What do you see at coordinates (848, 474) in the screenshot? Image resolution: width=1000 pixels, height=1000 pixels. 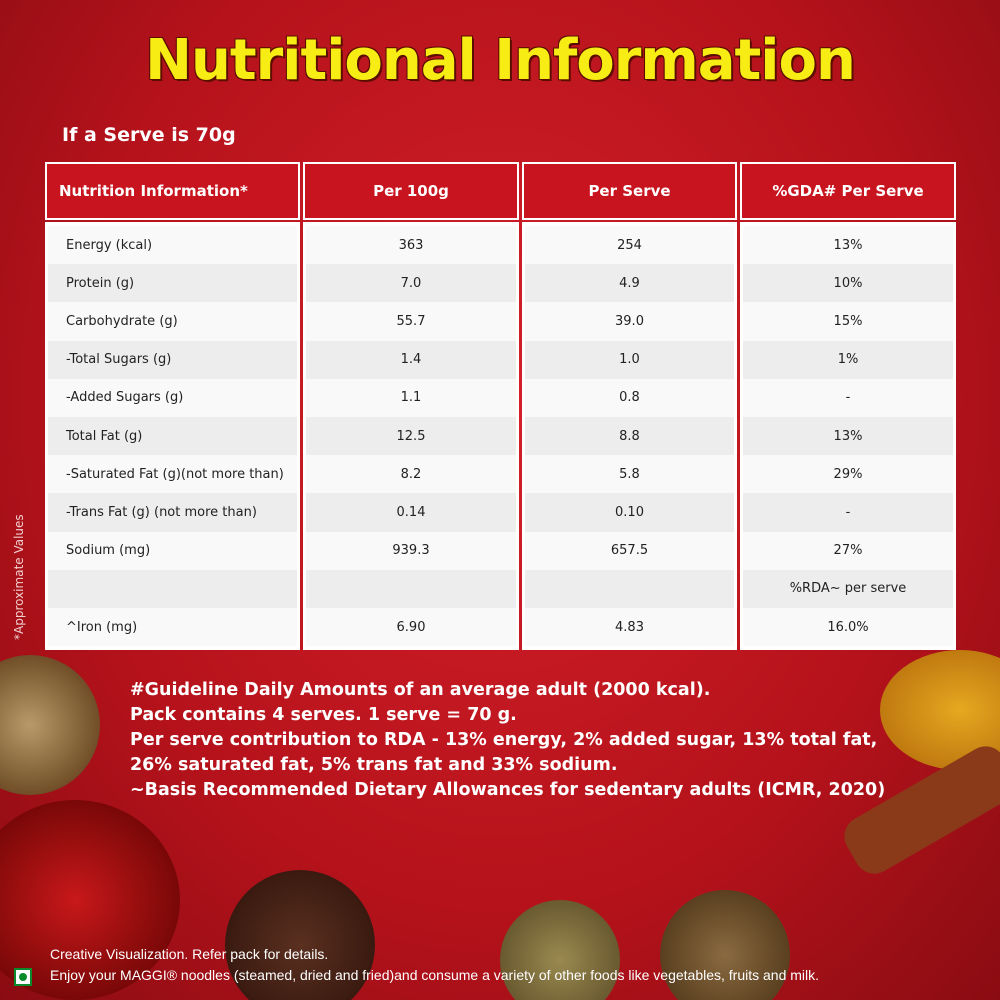 I see `table-cell: 29%` at bounding box center [848, 474].